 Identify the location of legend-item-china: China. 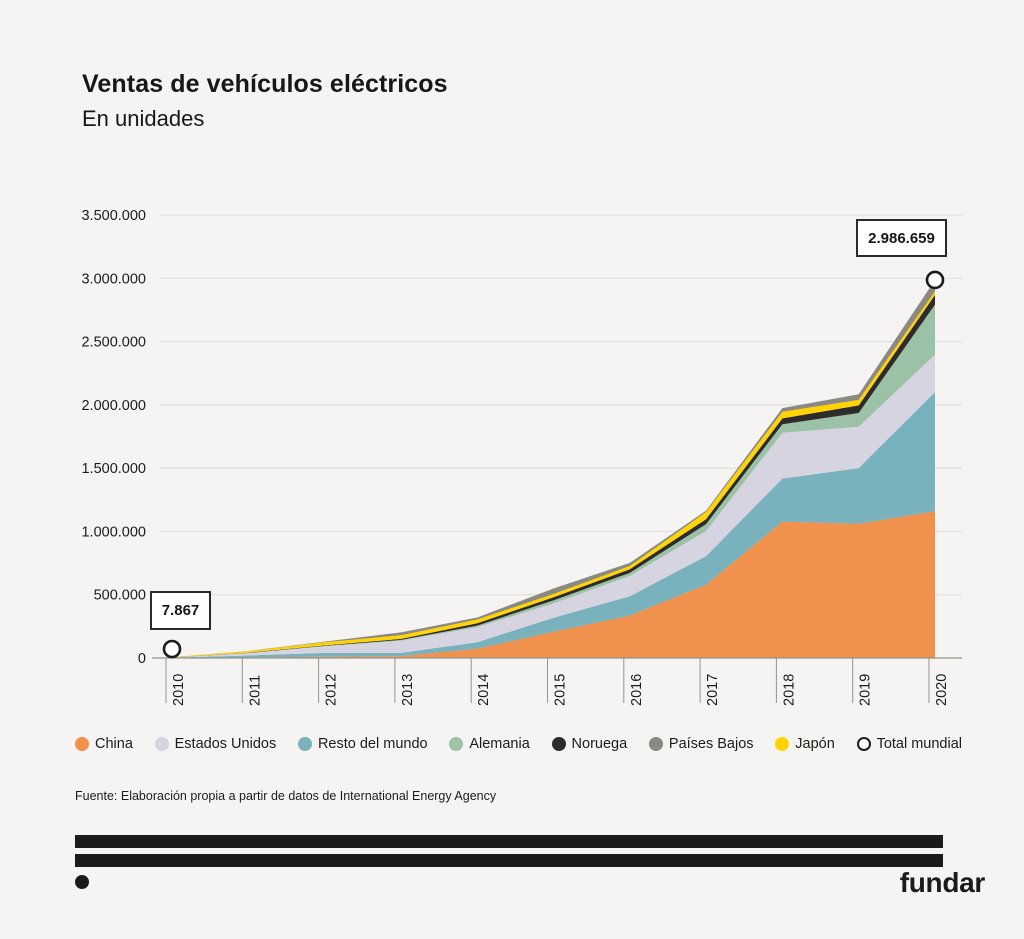
(104, 744).